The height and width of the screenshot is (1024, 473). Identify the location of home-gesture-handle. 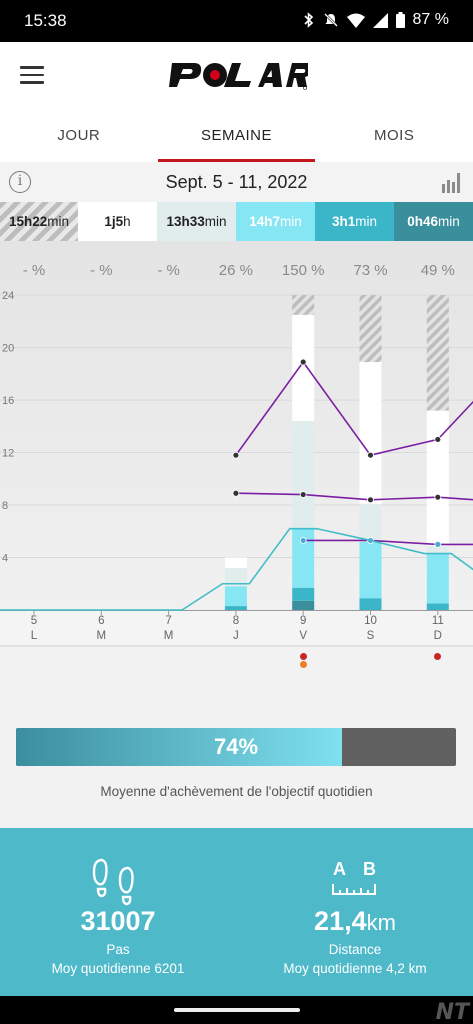
(237, 1010).